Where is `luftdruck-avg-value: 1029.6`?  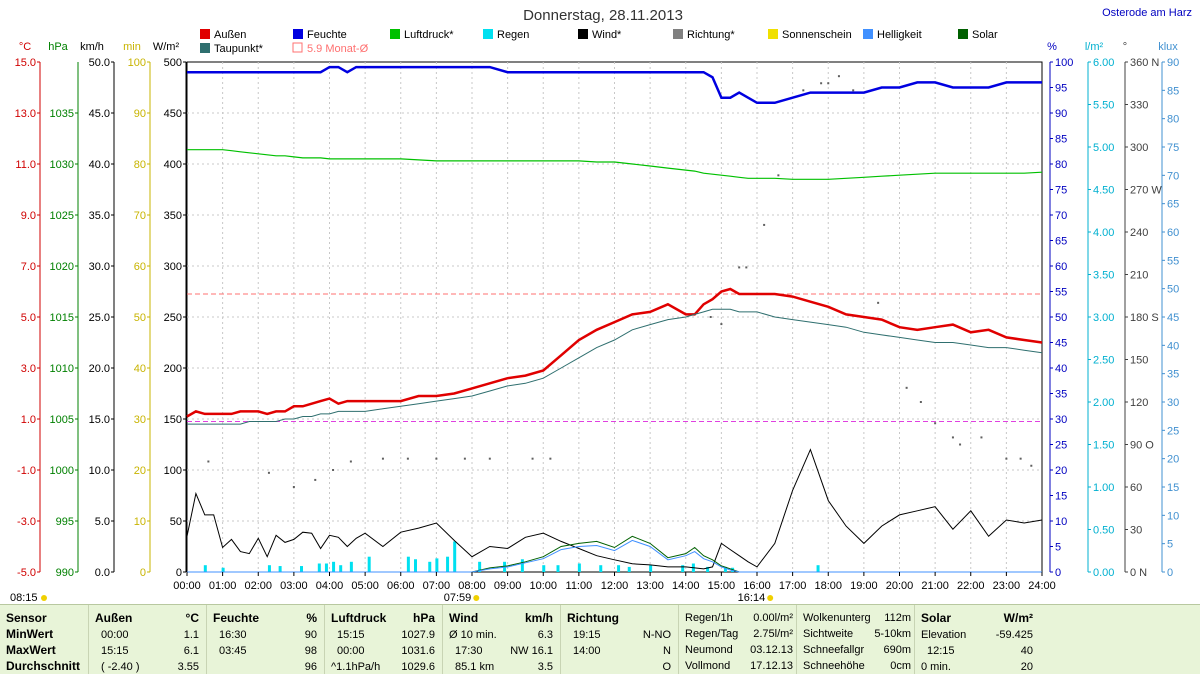
luftdruck-avg-value: 1029.6 is located at coordinates (418, 667).